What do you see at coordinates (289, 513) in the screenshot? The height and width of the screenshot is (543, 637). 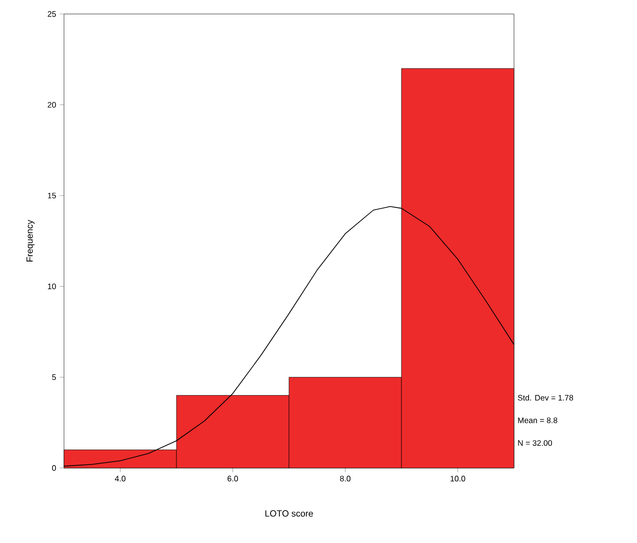 I see `x-axis-title: LOTO score` at bounding box center [289, 513].